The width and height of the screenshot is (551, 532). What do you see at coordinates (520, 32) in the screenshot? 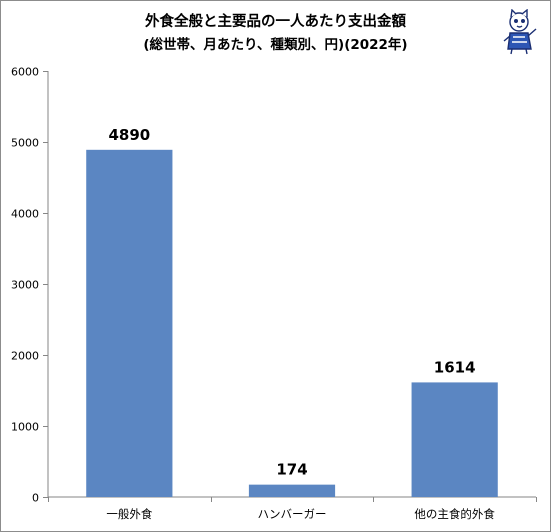
I see `cat-mascot-icon` at bounding box center [520, 32].